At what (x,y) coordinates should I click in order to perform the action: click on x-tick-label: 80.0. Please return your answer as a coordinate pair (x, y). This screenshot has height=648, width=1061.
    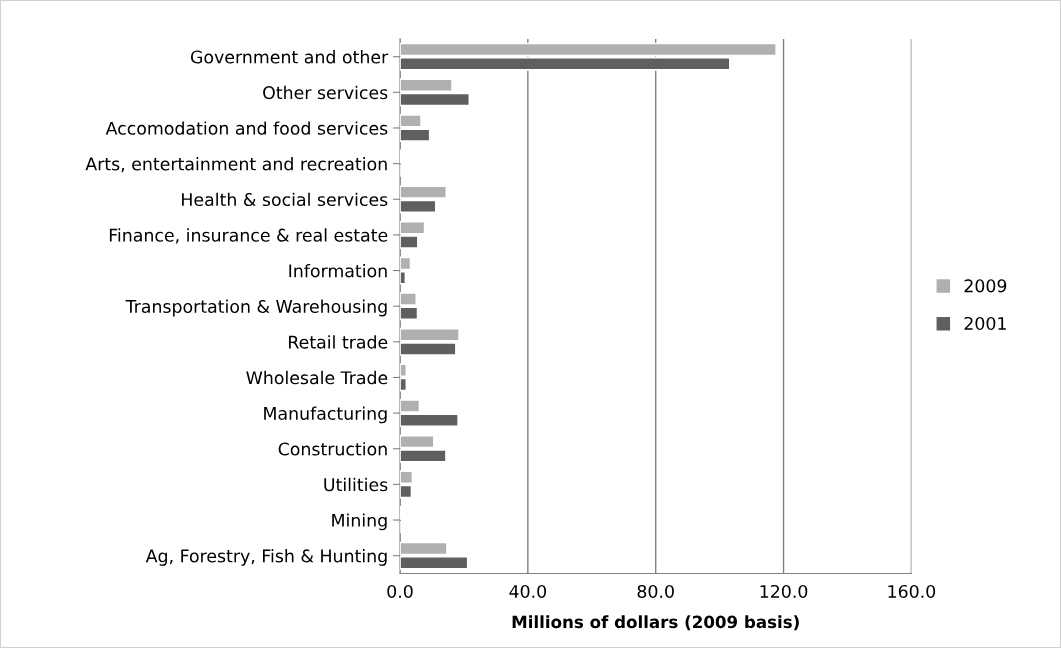
    Looking at the image, I should click on (655, 591).